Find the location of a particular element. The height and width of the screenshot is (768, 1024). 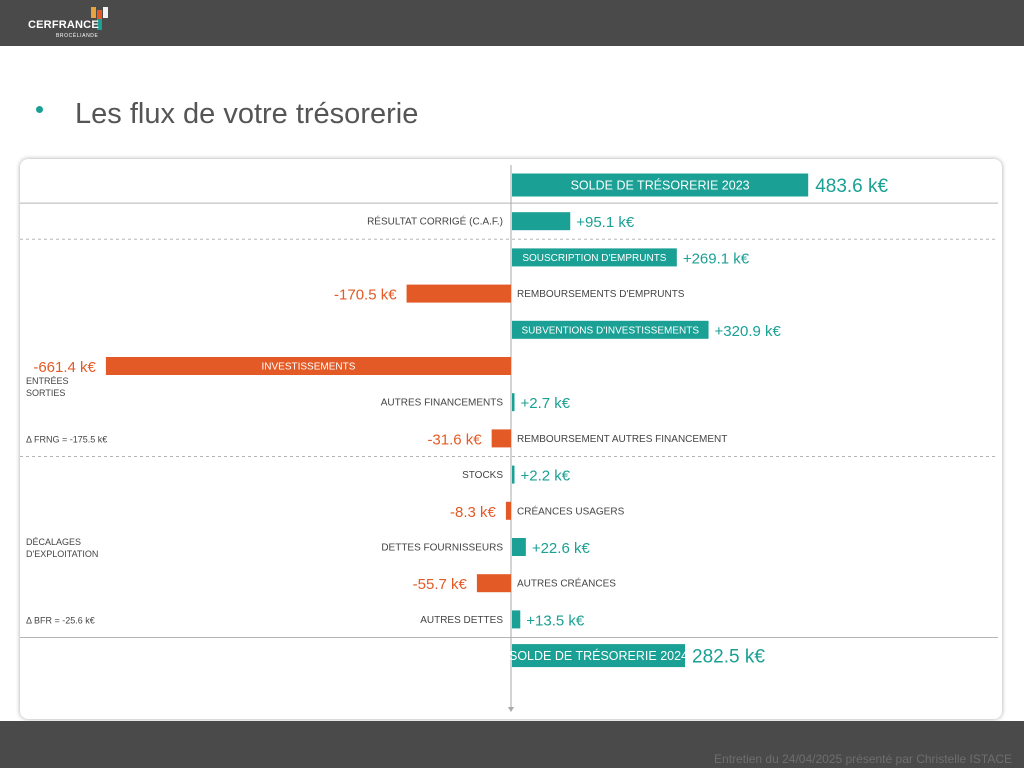

title-bullet is located at coordinates (39, 109).